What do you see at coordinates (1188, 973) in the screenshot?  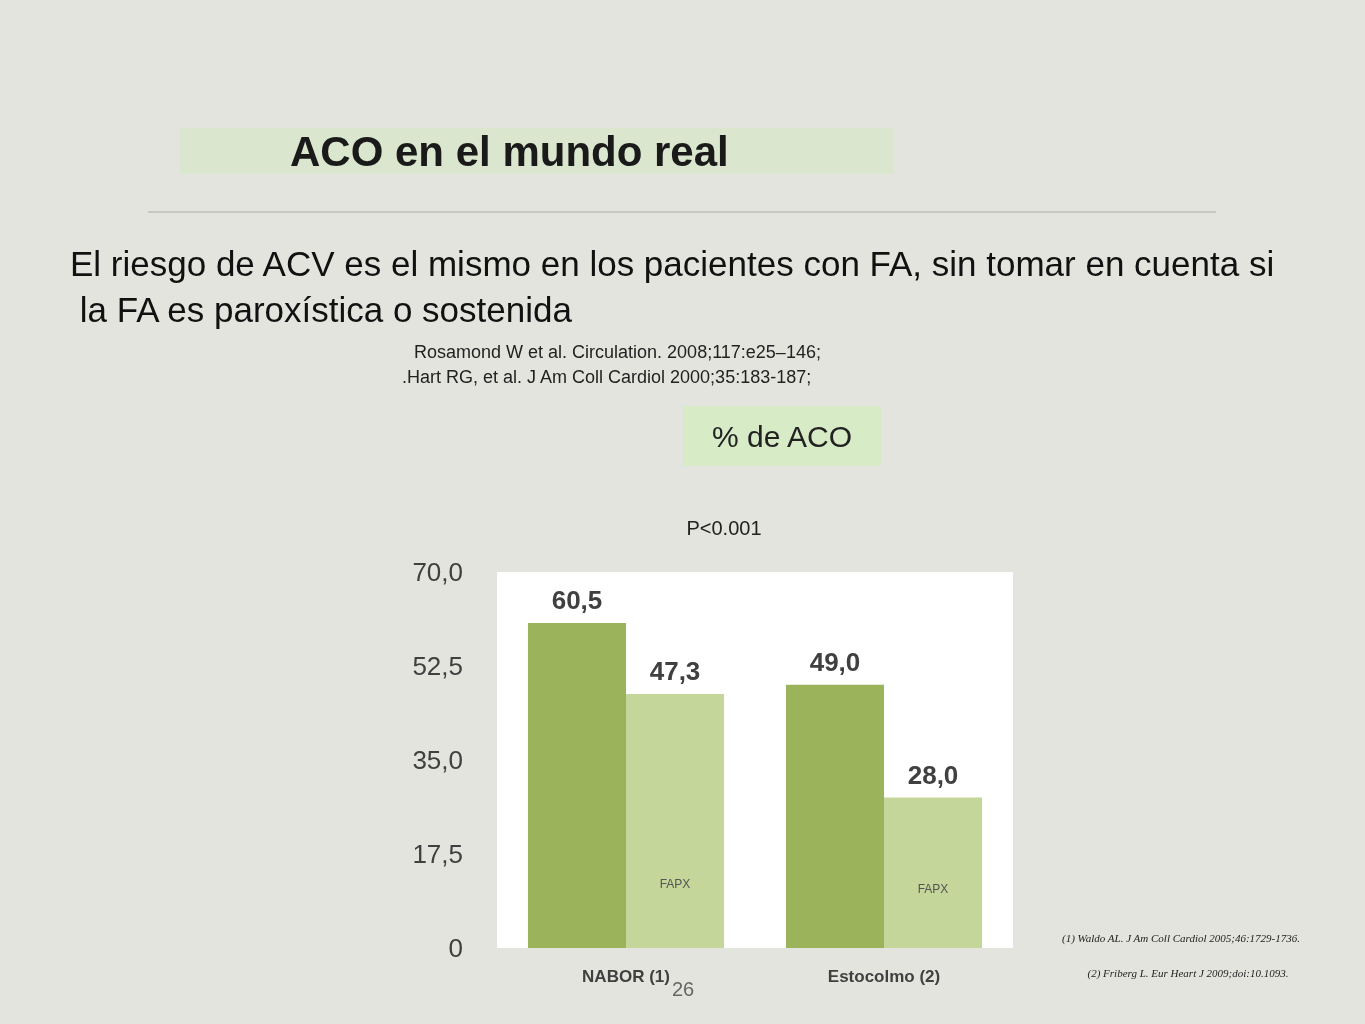 I see `text: (2) Friberg L. Eur Heart J 2009;doi:10.1093.` at bounding box center [1188, 973].